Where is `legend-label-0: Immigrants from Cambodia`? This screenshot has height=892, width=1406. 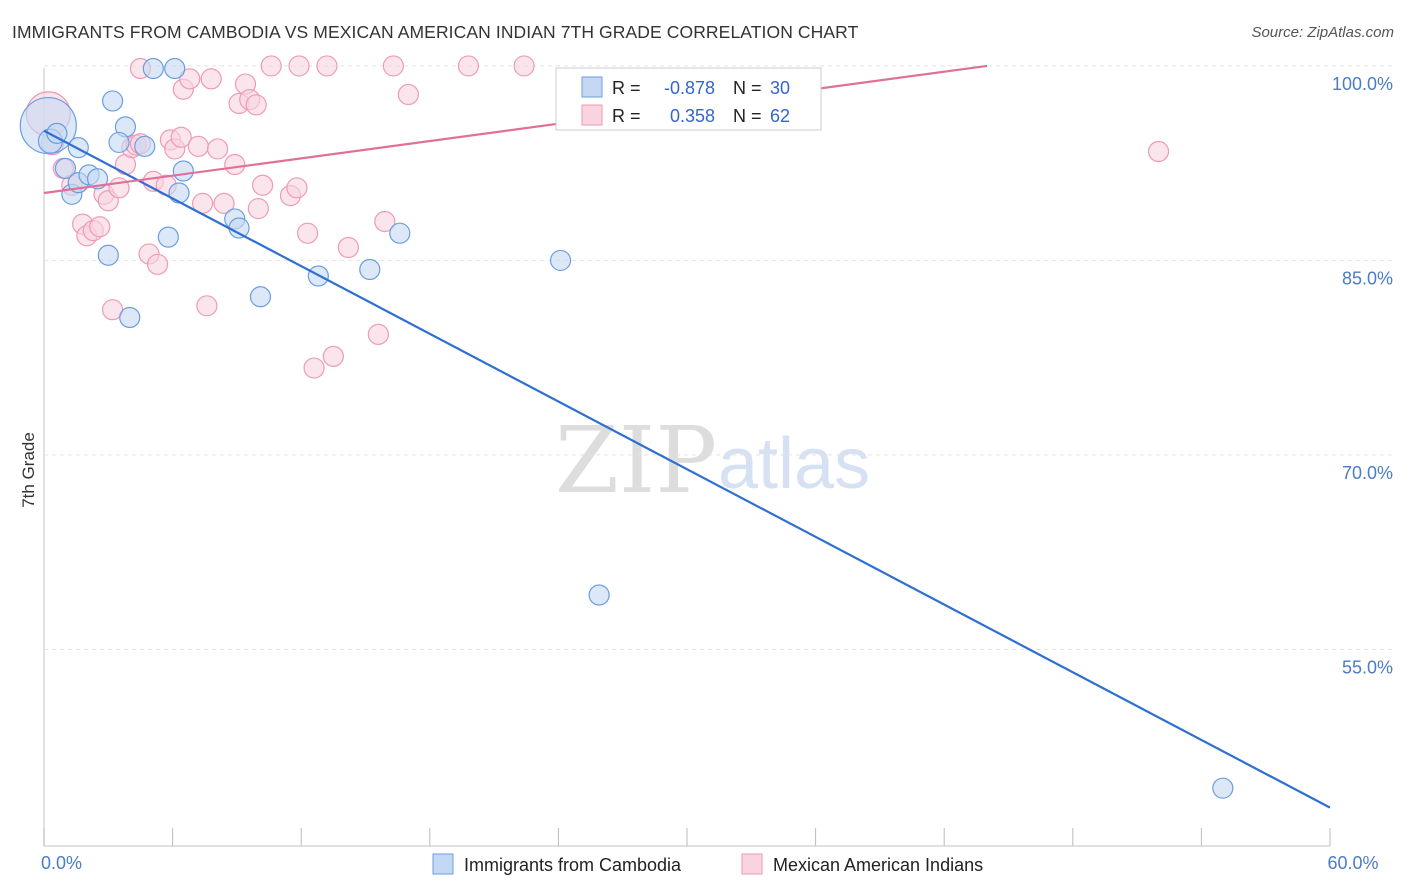 legend-label-0: Immigrants from Cambodia is located at coordinates (573, 865).